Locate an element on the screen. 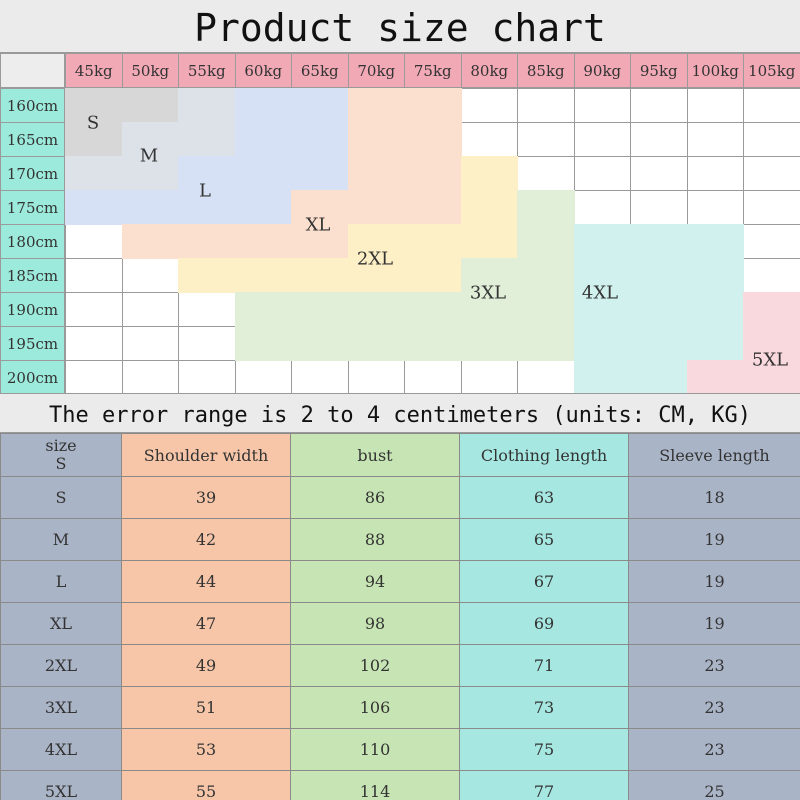 Image resolution: width=800 pixels, height=800 pixels. height-header-cell: 170cm is located at coordinates (32, 173).